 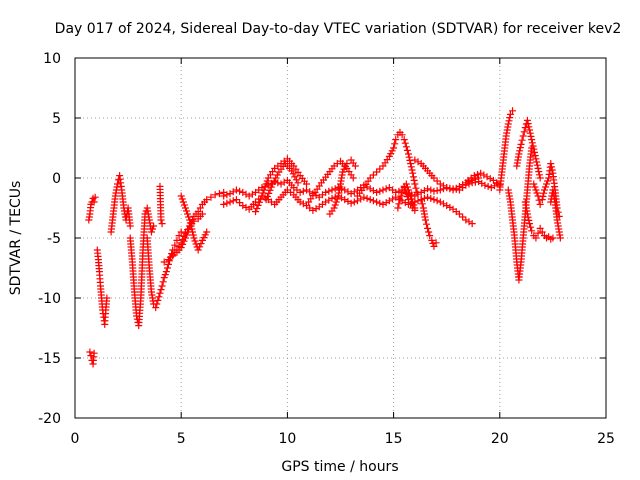 I want to click on y-tick-label: 10, so click(x=52, y=59).